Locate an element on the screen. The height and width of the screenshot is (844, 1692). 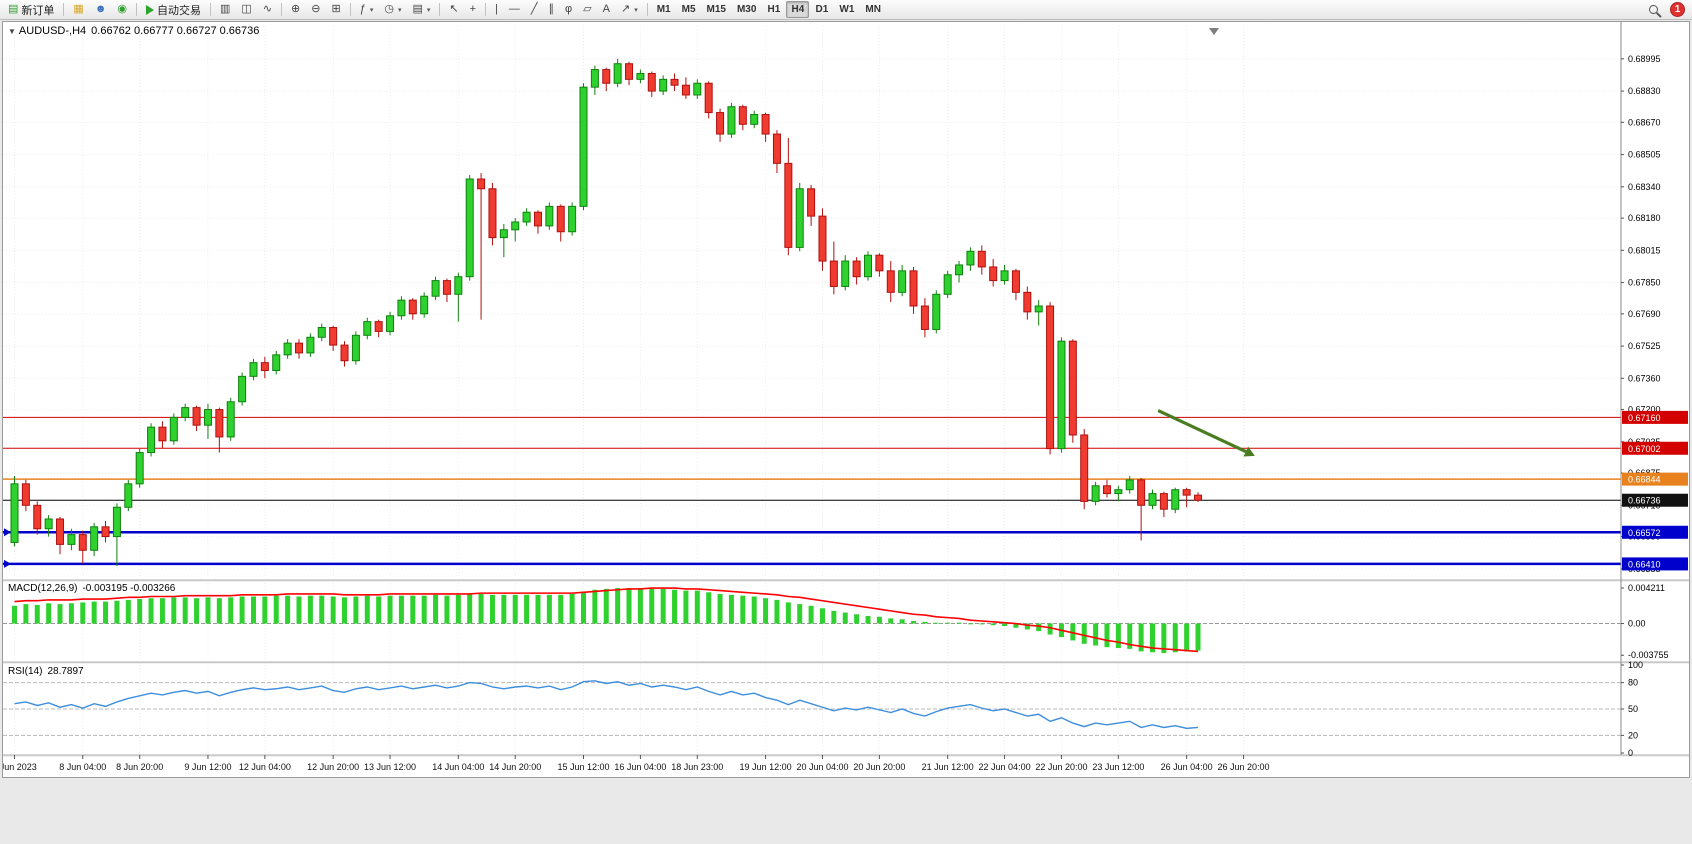
svg-text: 22 Jun 04:00 is located at coordinates (1005, 767).